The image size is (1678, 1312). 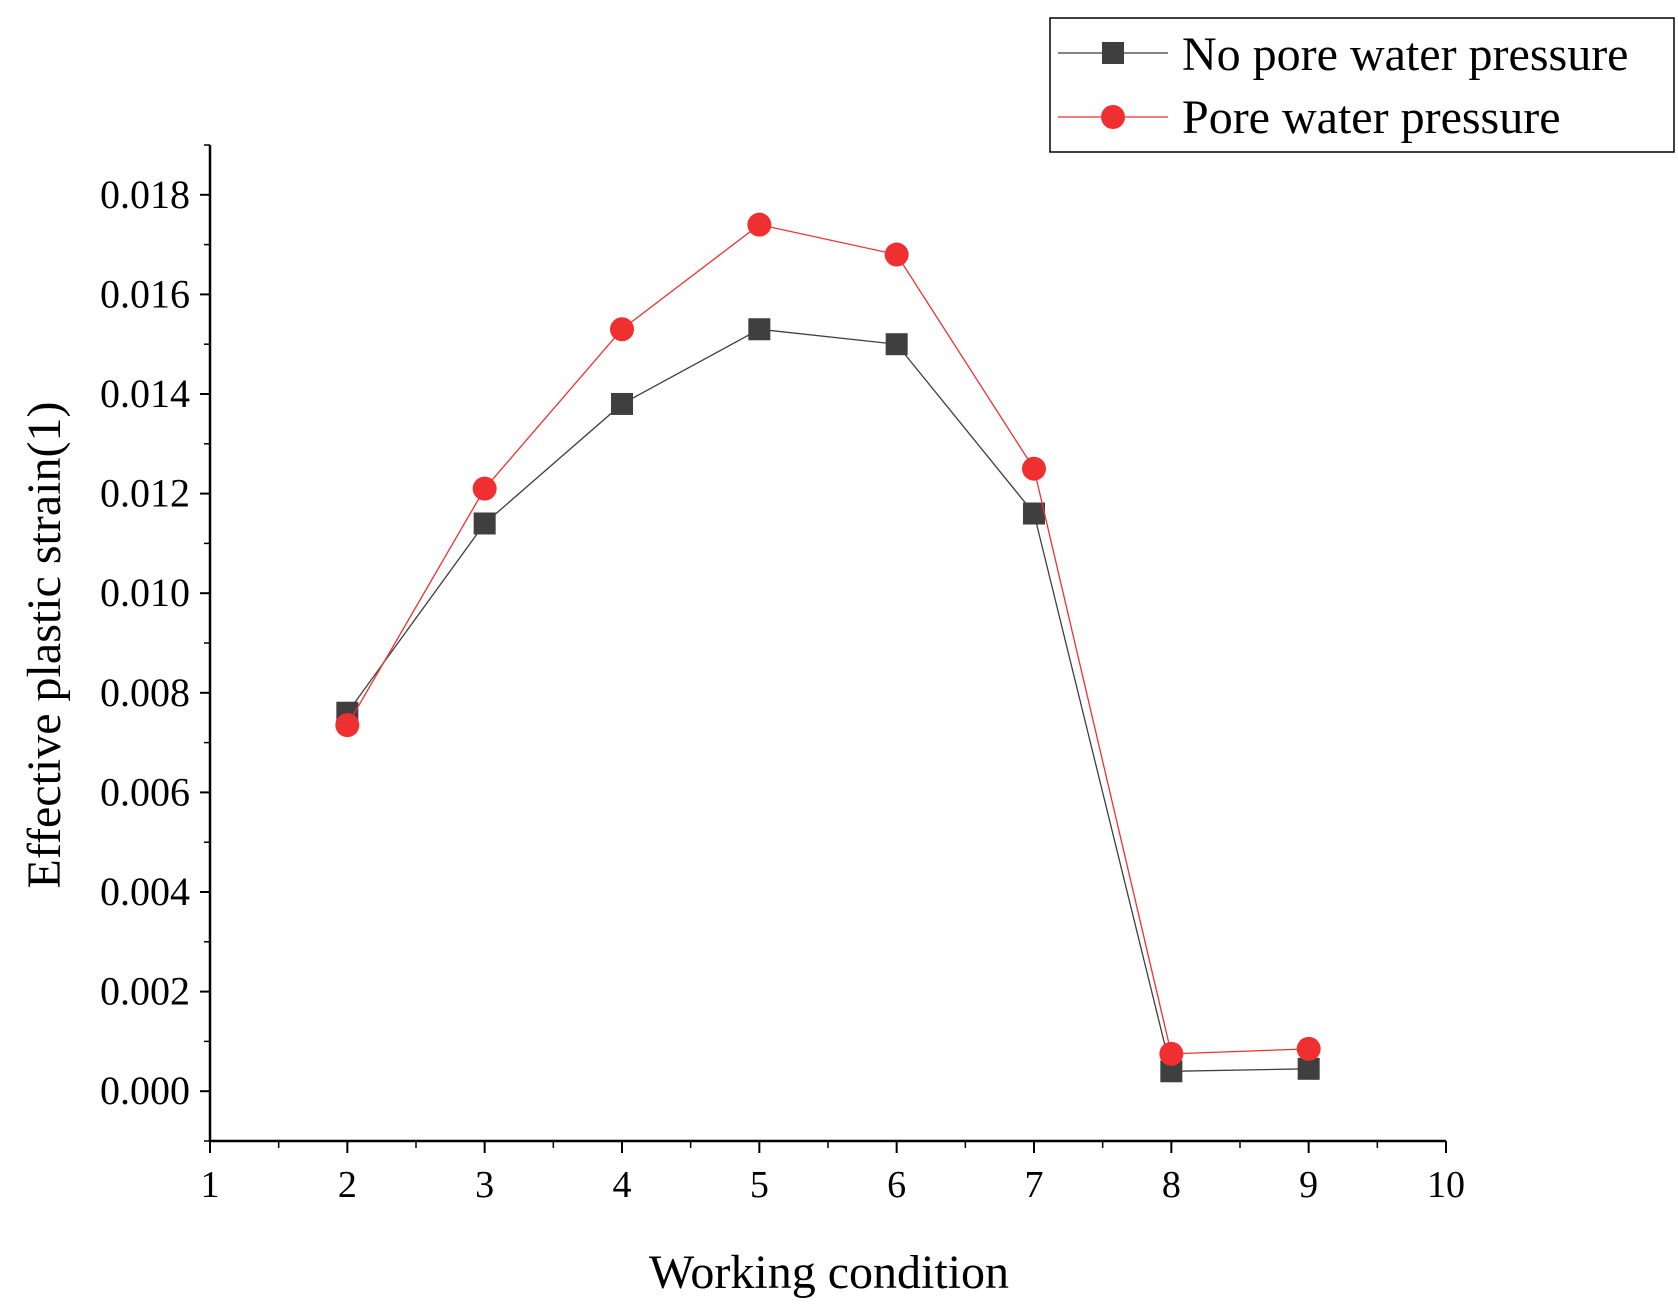 I want to click on legend-marker-square, so click(x=1113, y=53).